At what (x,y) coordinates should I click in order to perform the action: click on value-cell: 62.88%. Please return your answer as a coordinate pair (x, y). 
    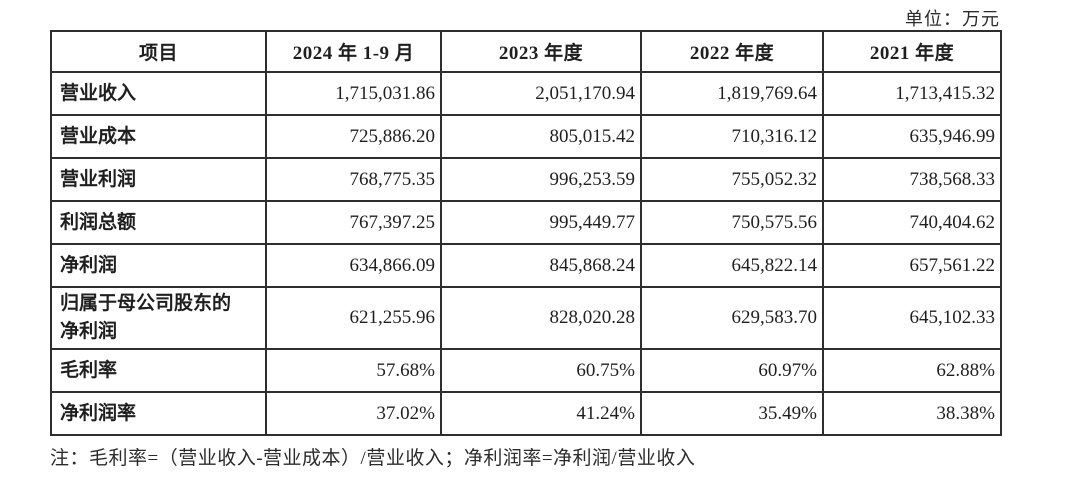
    Looking at the image, I should click on (912, 370).